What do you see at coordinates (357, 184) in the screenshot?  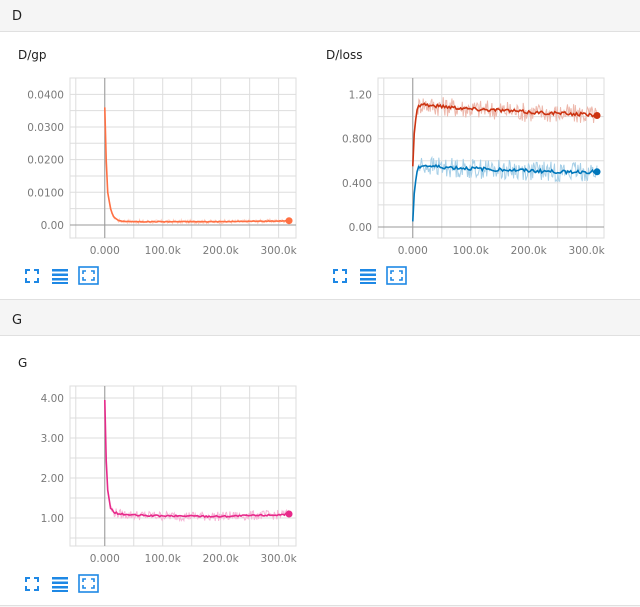 I see `y-tick-label: 0.400` at bounding box center [357, 184].